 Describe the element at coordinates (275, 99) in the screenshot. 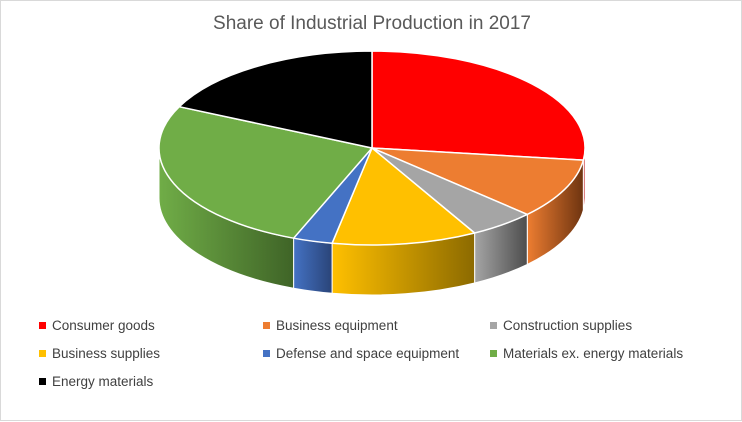

I see `pie-slice-energy-materials` at that location.